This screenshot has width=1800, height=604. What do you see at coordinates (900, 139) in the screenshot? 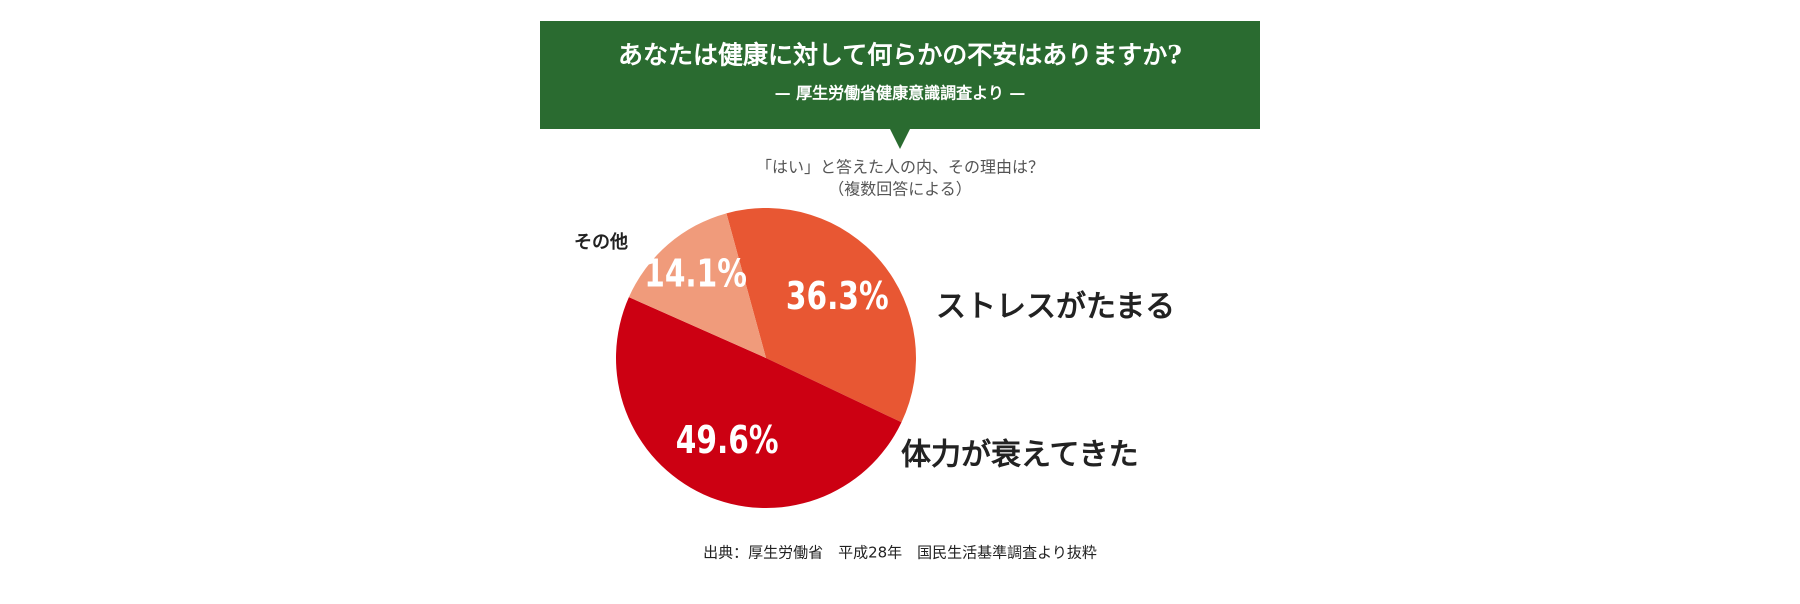
I see `title-pointer` at bounding box center [900, 139].